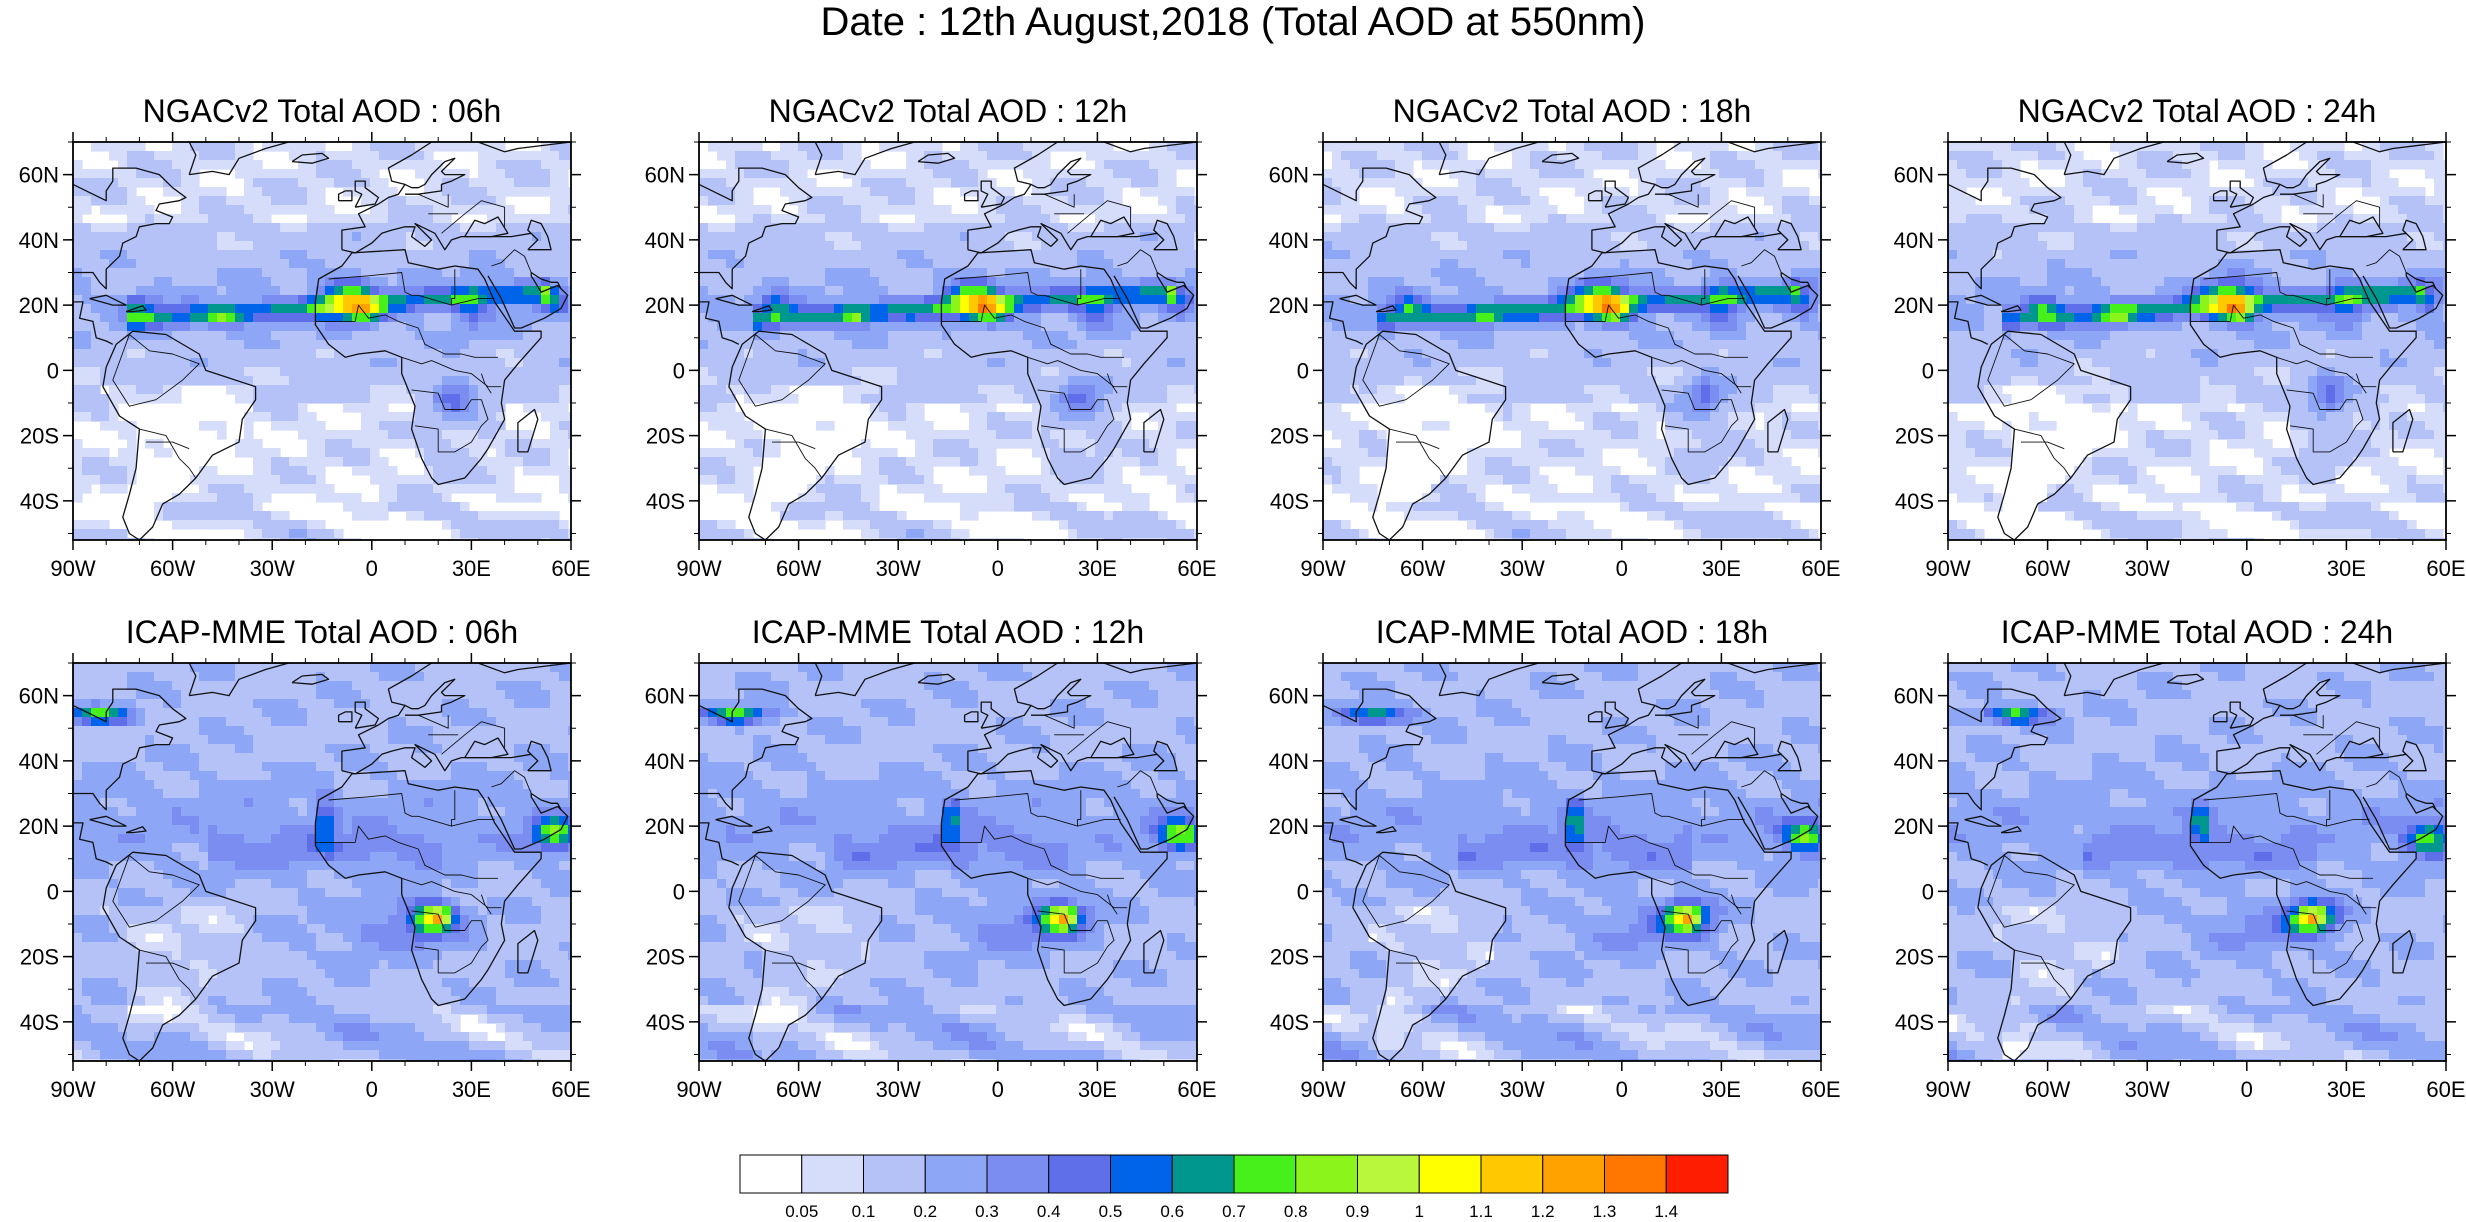 Image resolution: width=2466 pixels, height=1222 pixels. What do you see at coordinates (925, 1211) in the screenshot?
I see `colorbar-label: 0.2` at bounding box center [925, 1211].